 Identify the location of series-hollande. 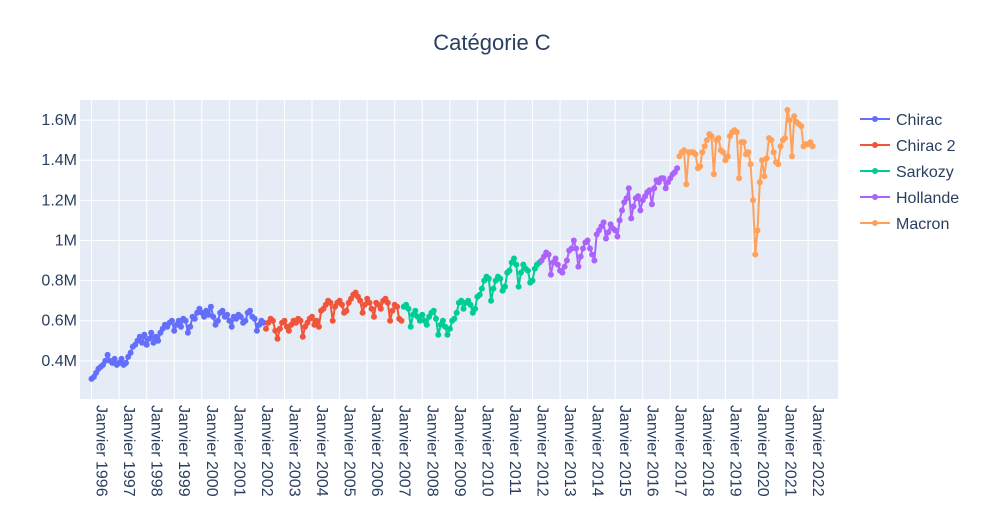
(609, 221).